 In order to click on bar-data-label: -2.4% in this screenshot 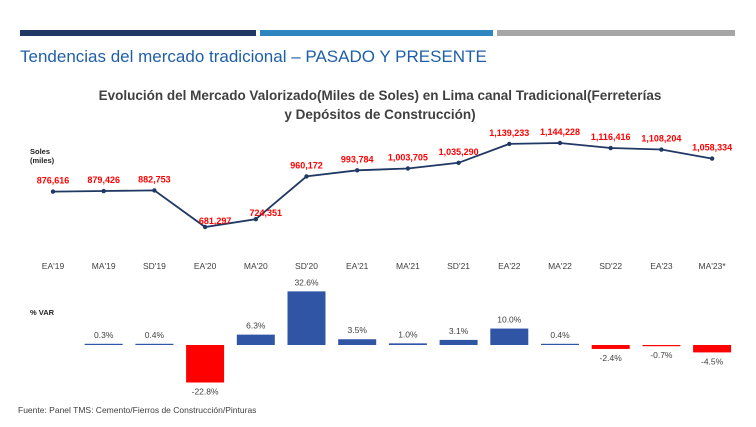, I will do `click(611, 358)`.